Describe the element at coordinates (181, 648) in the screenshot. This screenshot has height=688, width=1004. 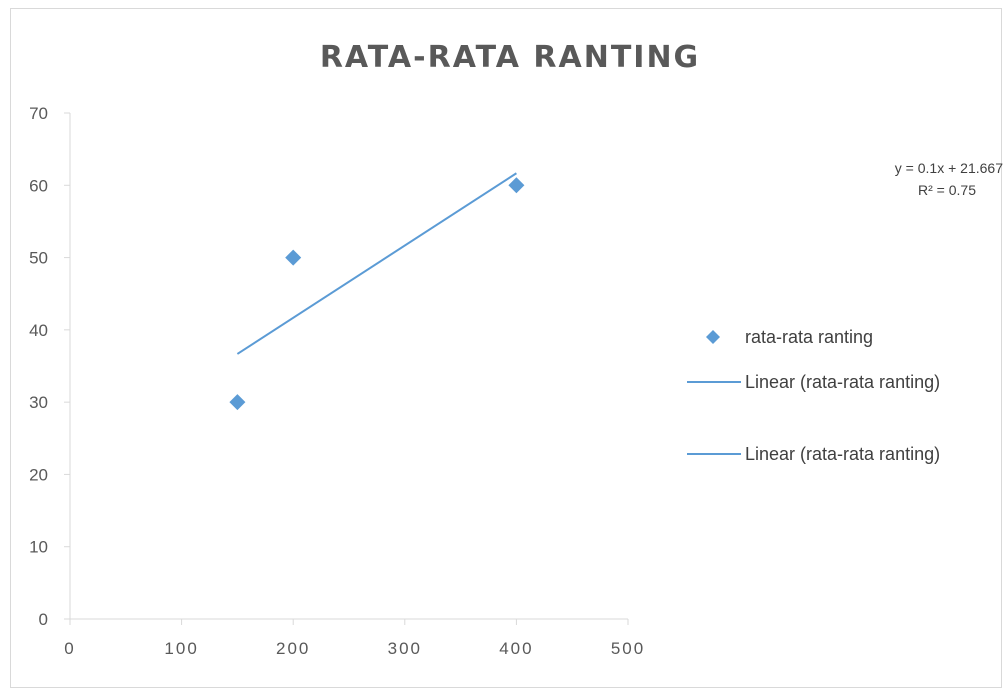
I see `x-tick-label: 100` at that location.